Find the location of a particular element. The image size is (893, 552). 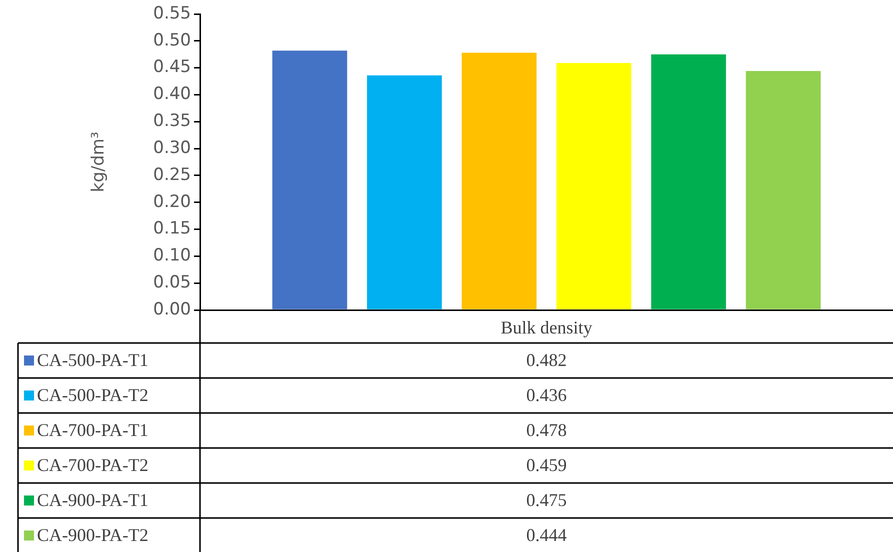

y-tick-label: 0.05 is located at coordinates (172, 282).